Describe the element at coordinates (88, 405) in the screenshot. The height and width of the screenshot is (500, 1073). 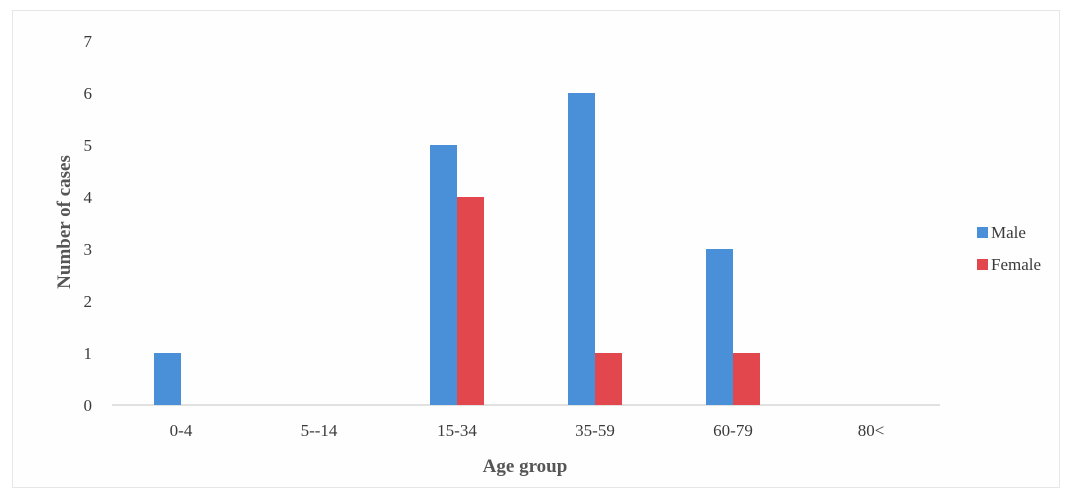
I see `y-tick-label: 0` at that location.